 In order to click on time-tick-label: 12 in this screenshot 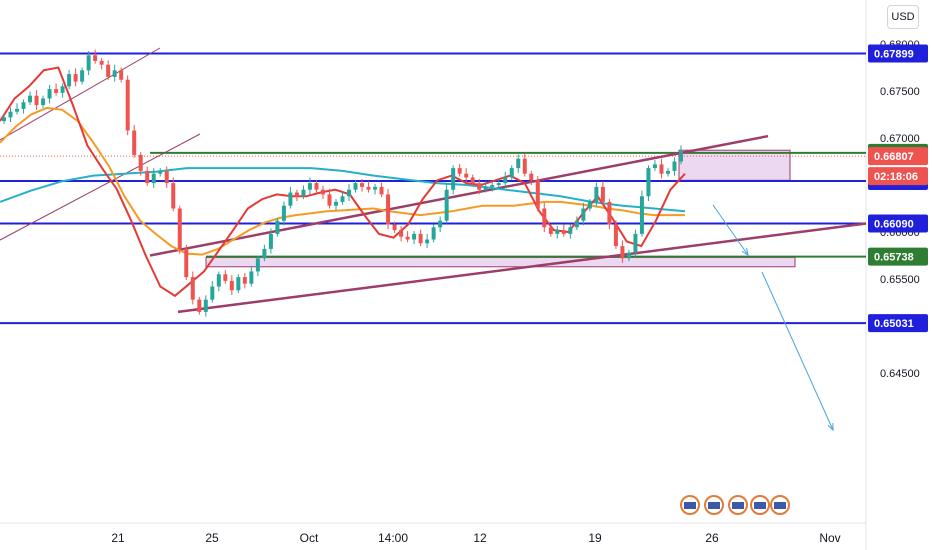, I will do `click(480, 538)`.